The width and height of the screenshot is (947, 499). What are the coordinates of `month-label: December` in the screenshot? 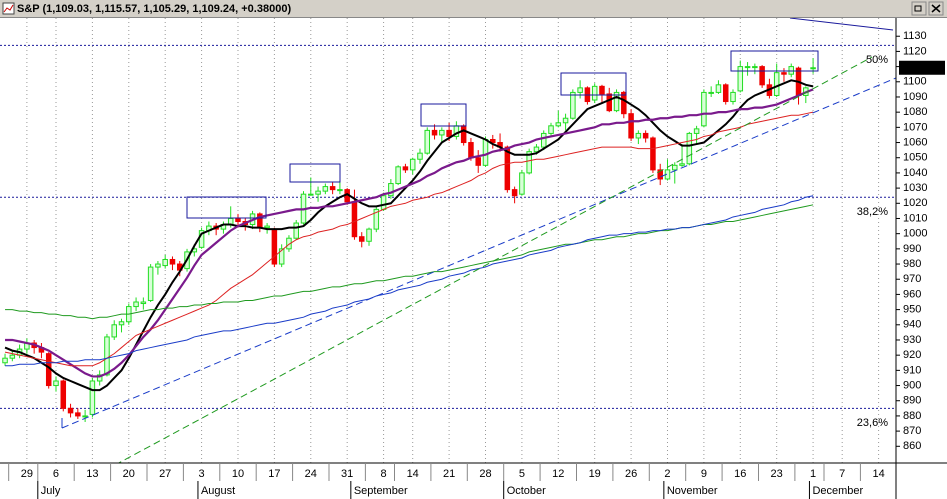 It's located at (837, 491).